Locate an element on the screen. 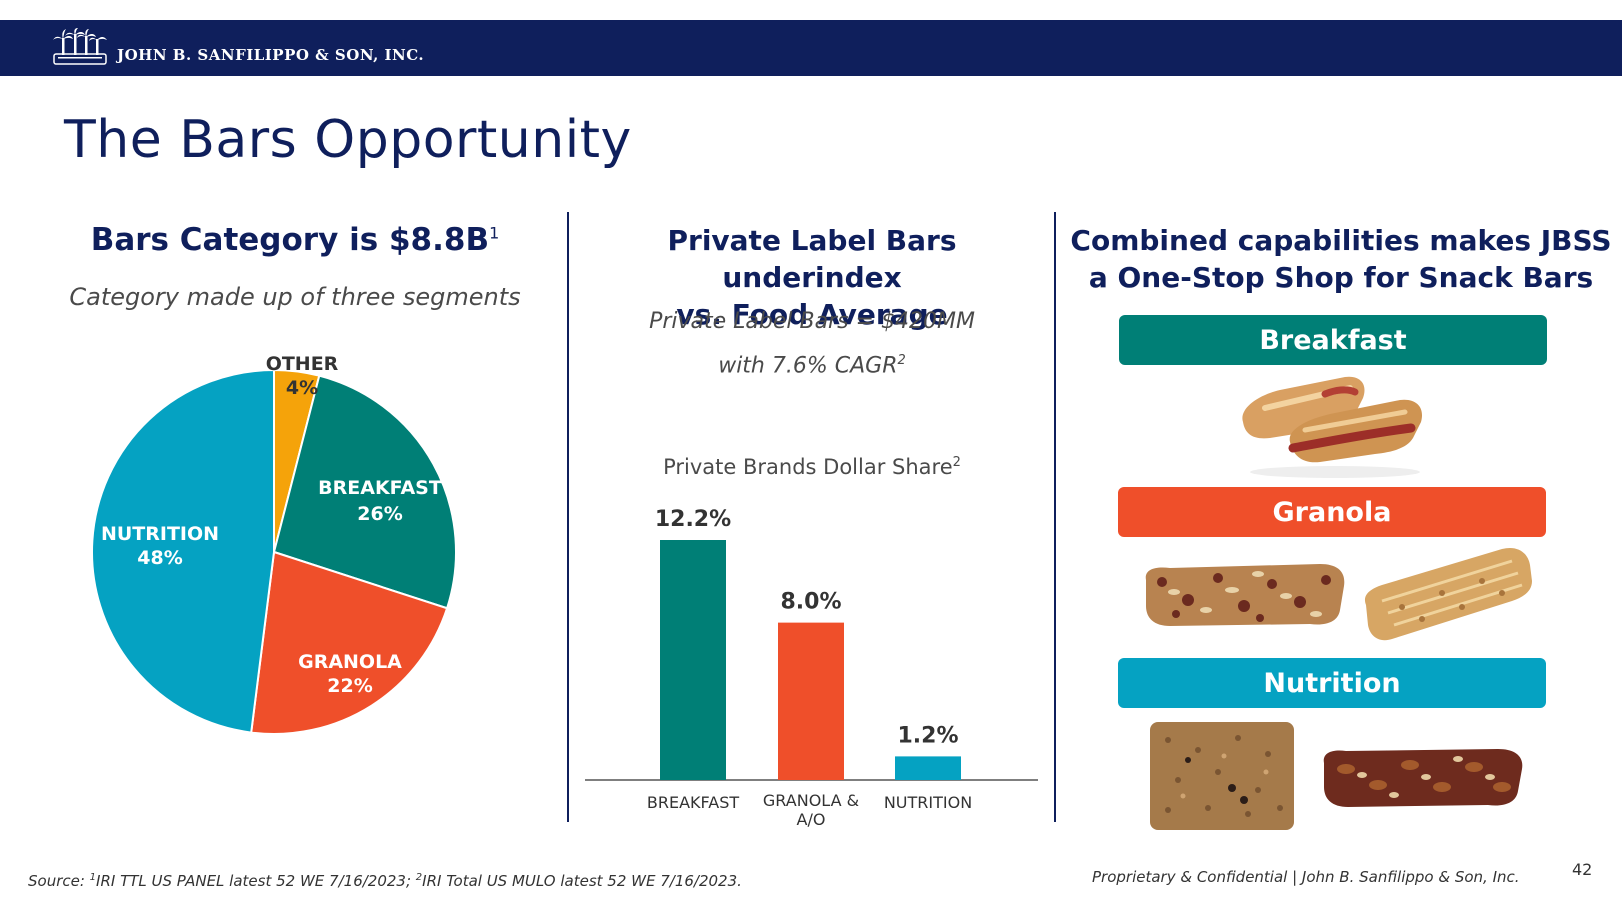 This screenshot has width=1622, height=910. bar-granola-a-o is located at coordinates (811, 701).